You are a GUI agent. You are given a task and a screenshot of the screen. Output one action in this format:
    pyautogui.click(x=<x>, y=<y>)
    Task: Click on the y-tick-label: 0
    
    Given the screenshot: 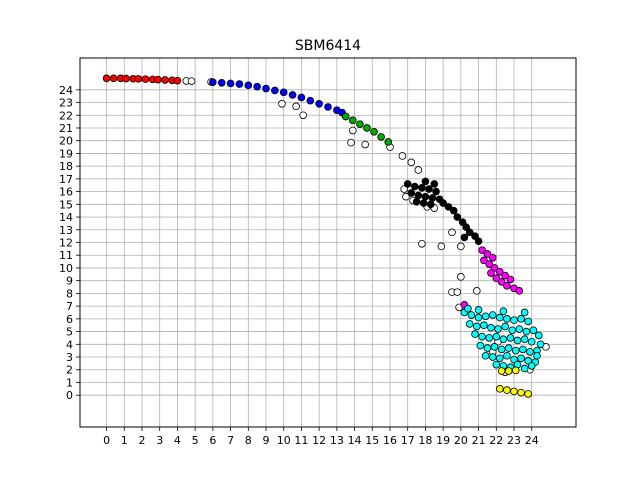 What is the action you would take?
    pyautogui.click(x=69, y=395)
    